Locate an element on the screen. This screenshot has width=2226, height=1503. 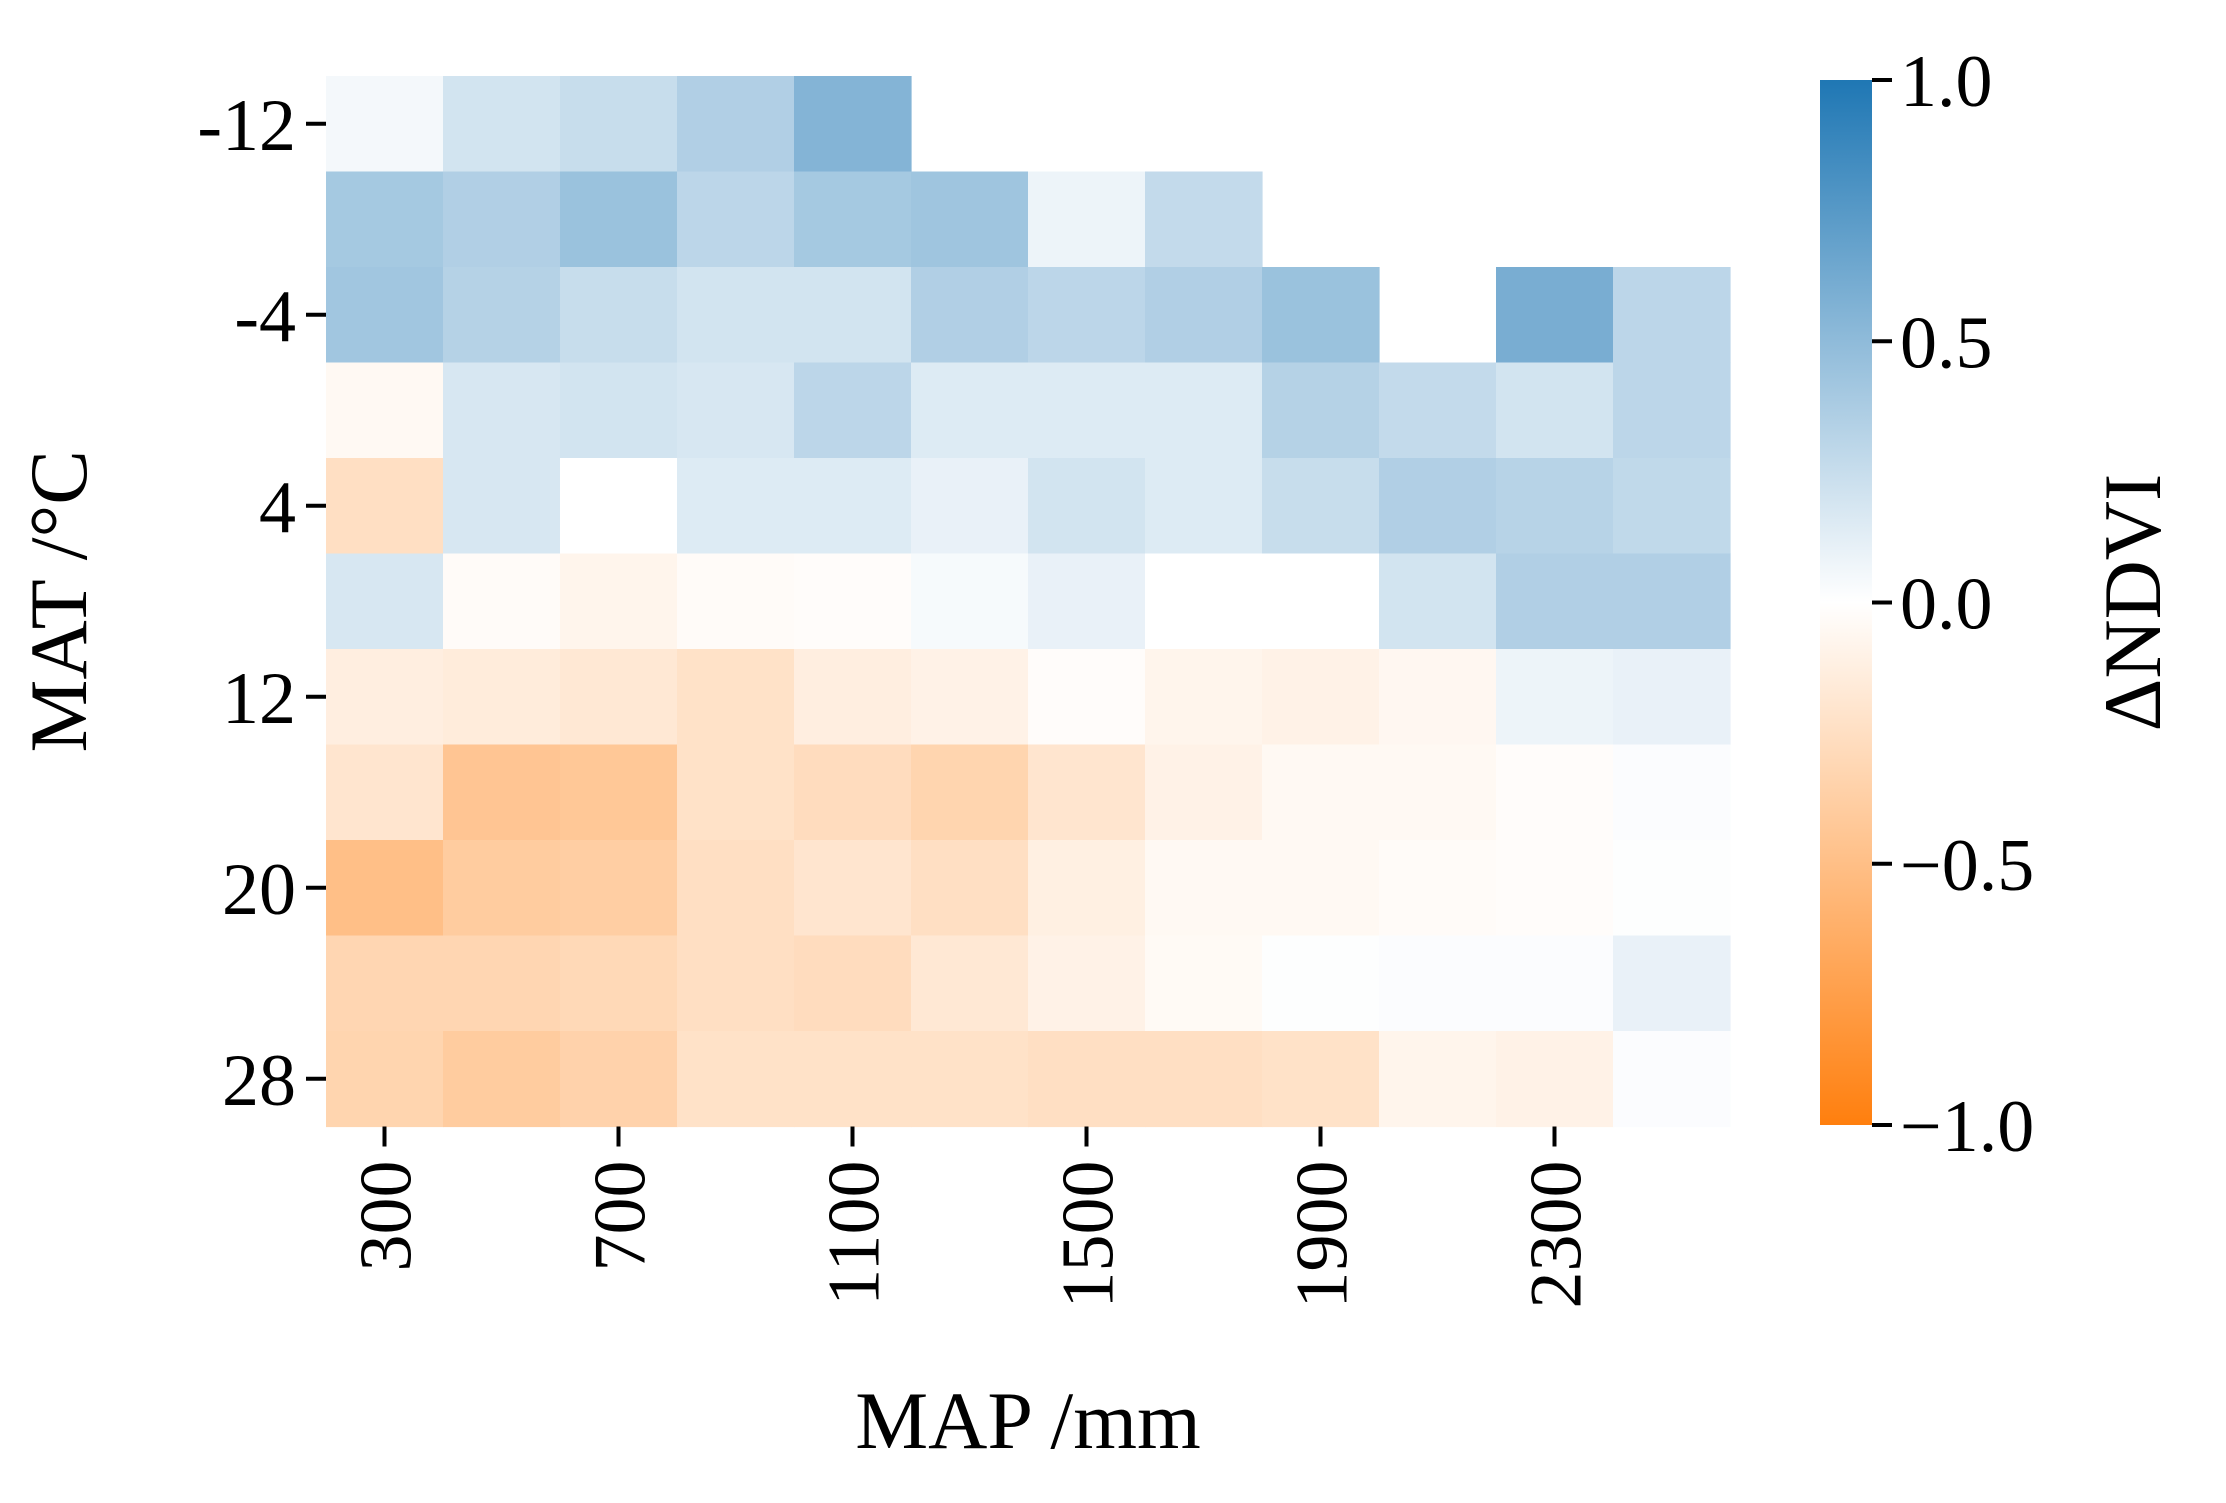
y-tick-label: -12 is located at coordinates (246, 126).